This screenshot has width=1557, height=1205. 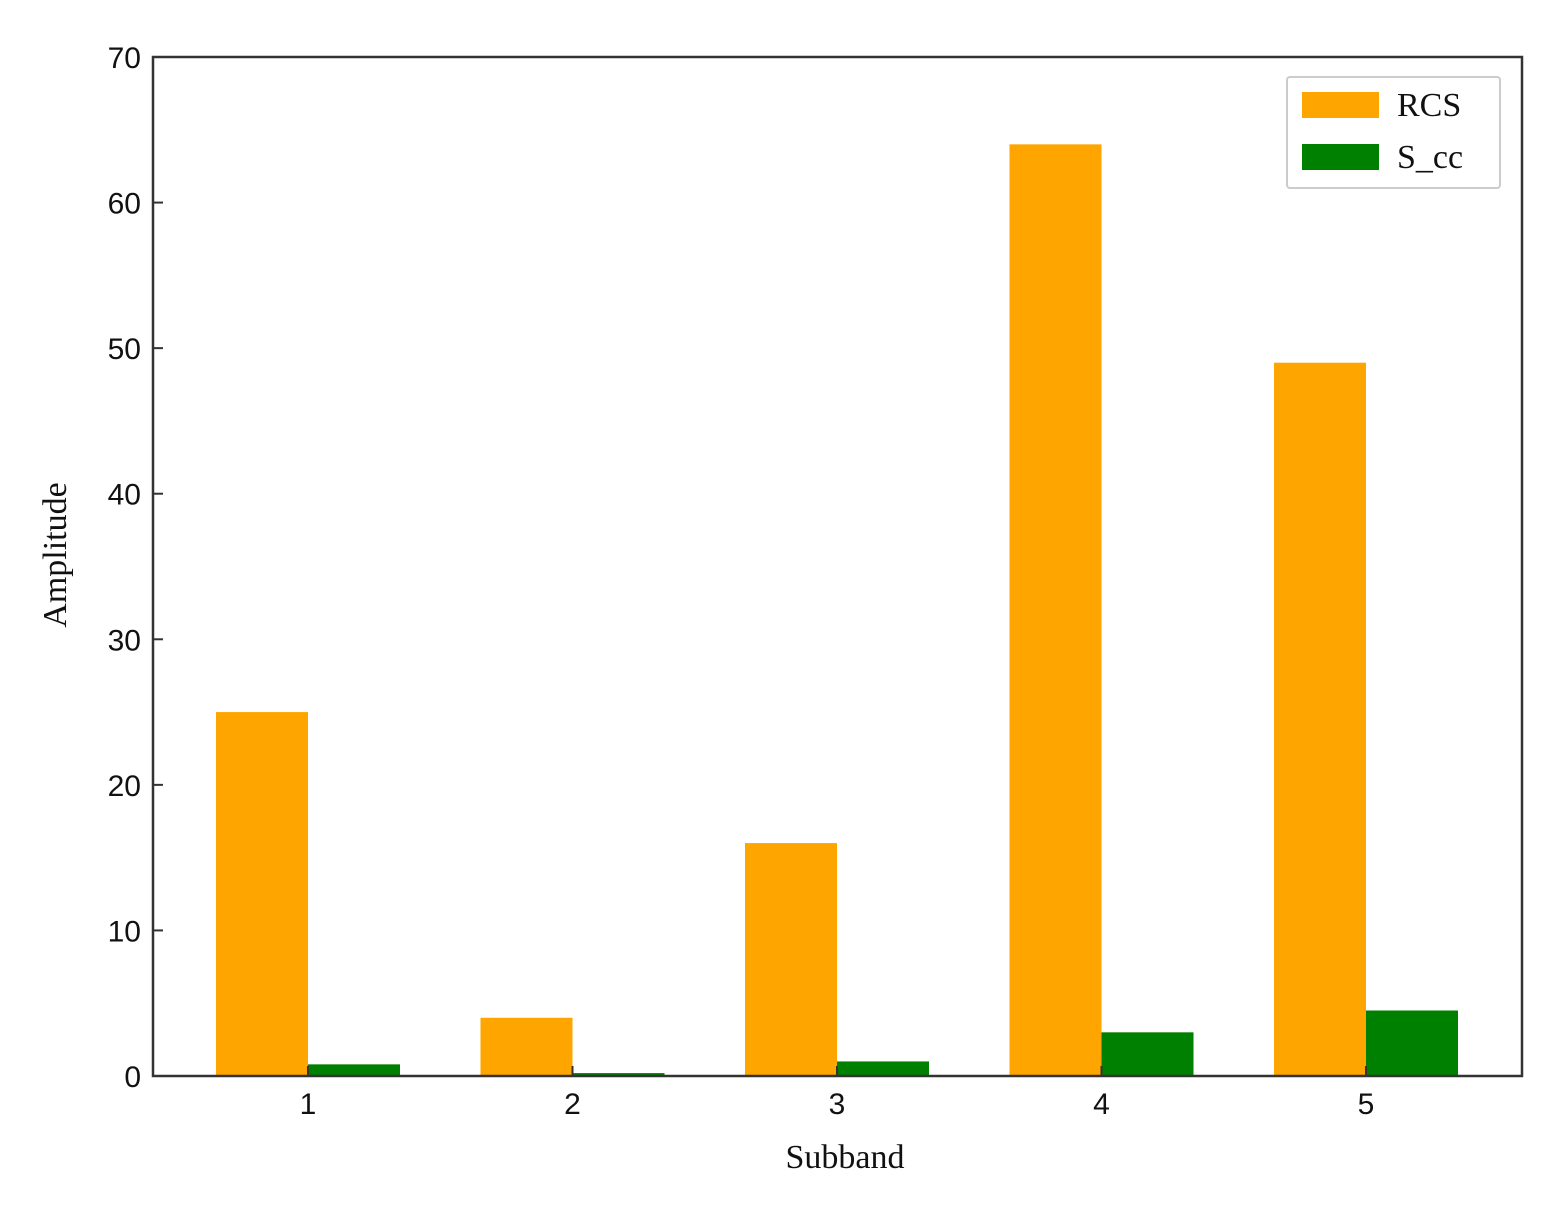 What do you see at coordinates (135, 568) in the screenshot?
I see `y-axis-ticks: 0 10 20 30 40 50 60 70` at bounding box center [135, 568].